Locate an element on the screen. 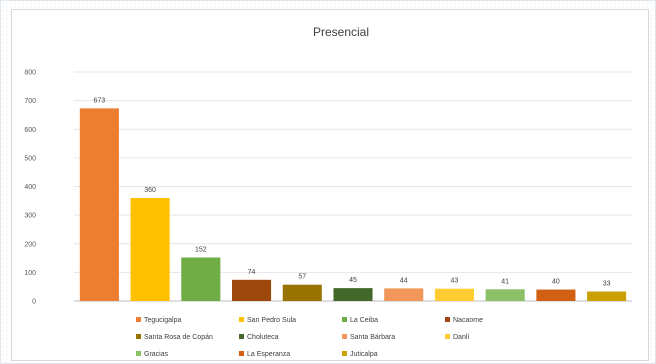 Image resolution: width=656 pixels, height=364 pixels. data-label: 673 is located at coordinates (100, 100).